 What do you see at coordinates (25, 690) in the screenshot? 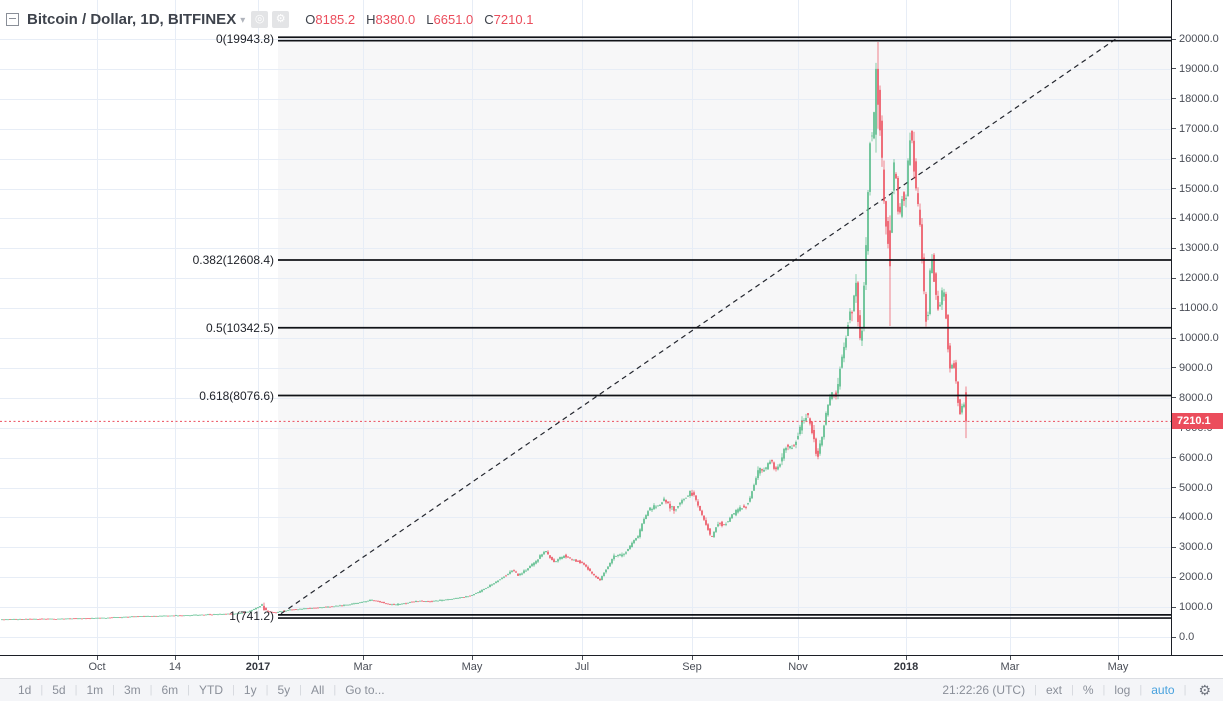
I see `range-button-1d: 1d` at bounding box center [25, 690].